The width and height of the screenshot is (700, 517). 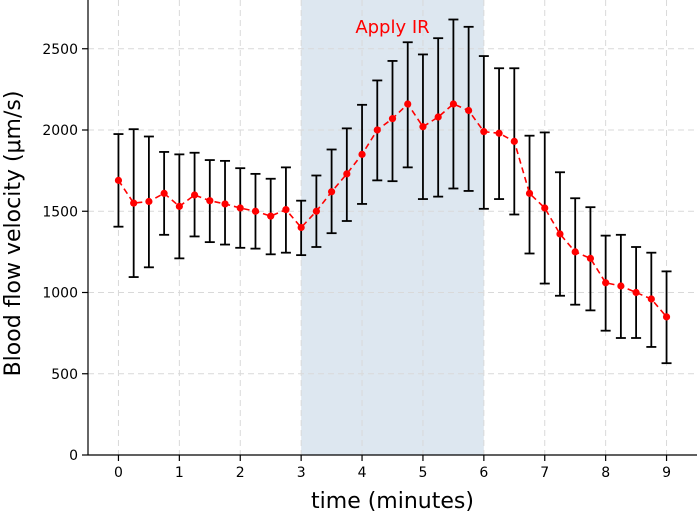 What do you see at coordinates (422, 473) in the screenshot?
I see `x-tick-label: 5` at bounding box center [422, 473].